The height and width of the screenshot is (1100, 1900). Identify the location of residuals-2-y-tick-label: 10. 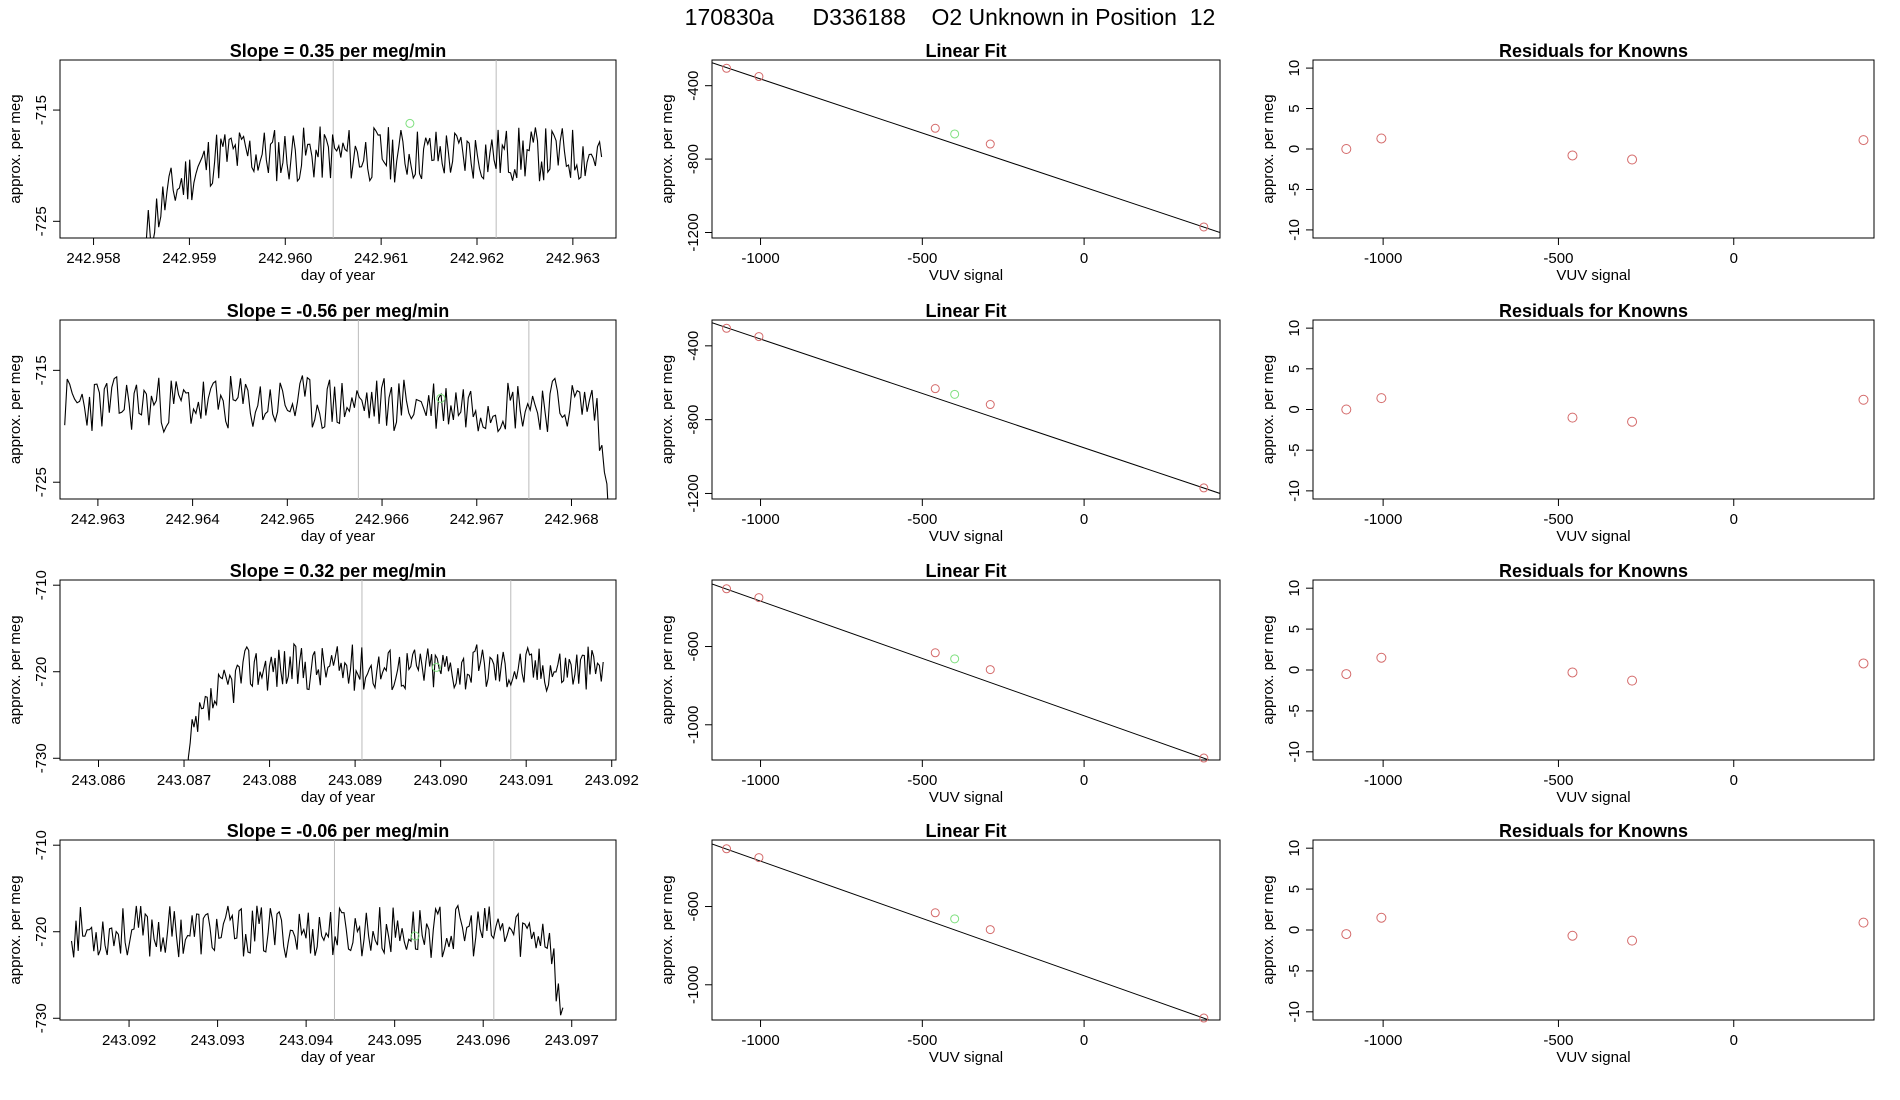
(1294, 328).